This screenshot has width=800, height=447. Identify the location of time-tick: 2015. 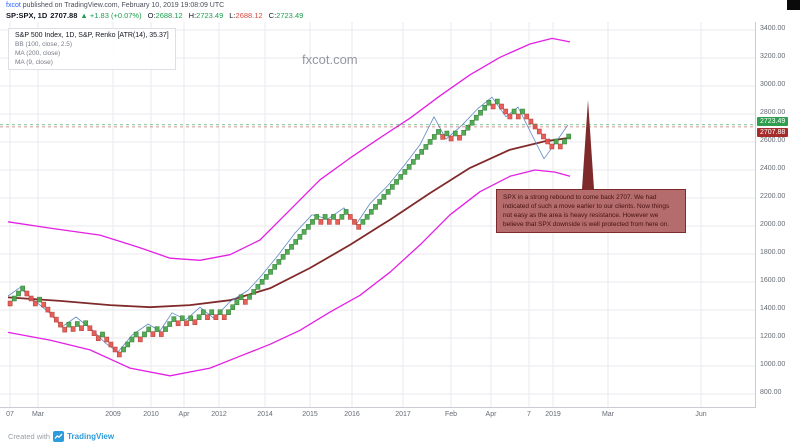
(310, 414).